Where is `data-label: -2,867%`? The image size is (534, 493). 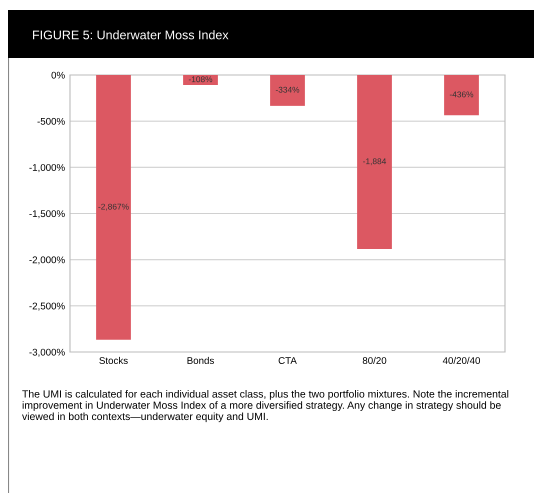
data-label: -2,867% is located at coordinates (113, 207).